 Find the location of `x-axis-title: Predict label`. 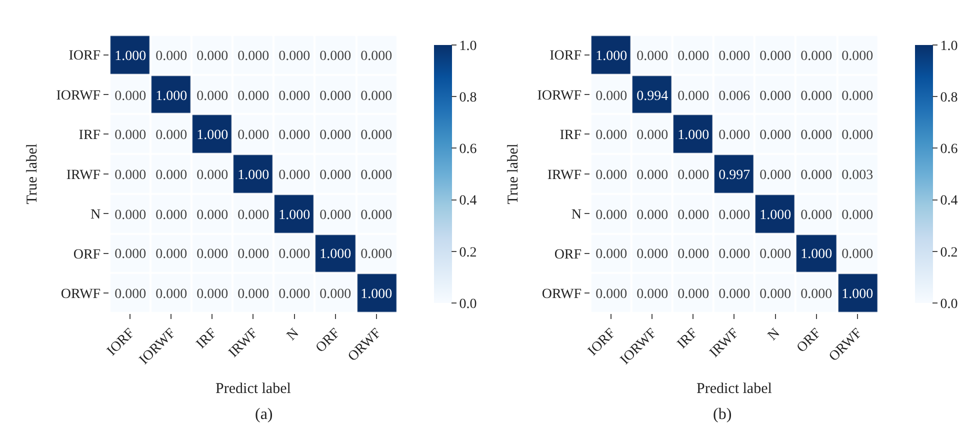

x-axis-title: Predict label is located at coordinates (734, 388).